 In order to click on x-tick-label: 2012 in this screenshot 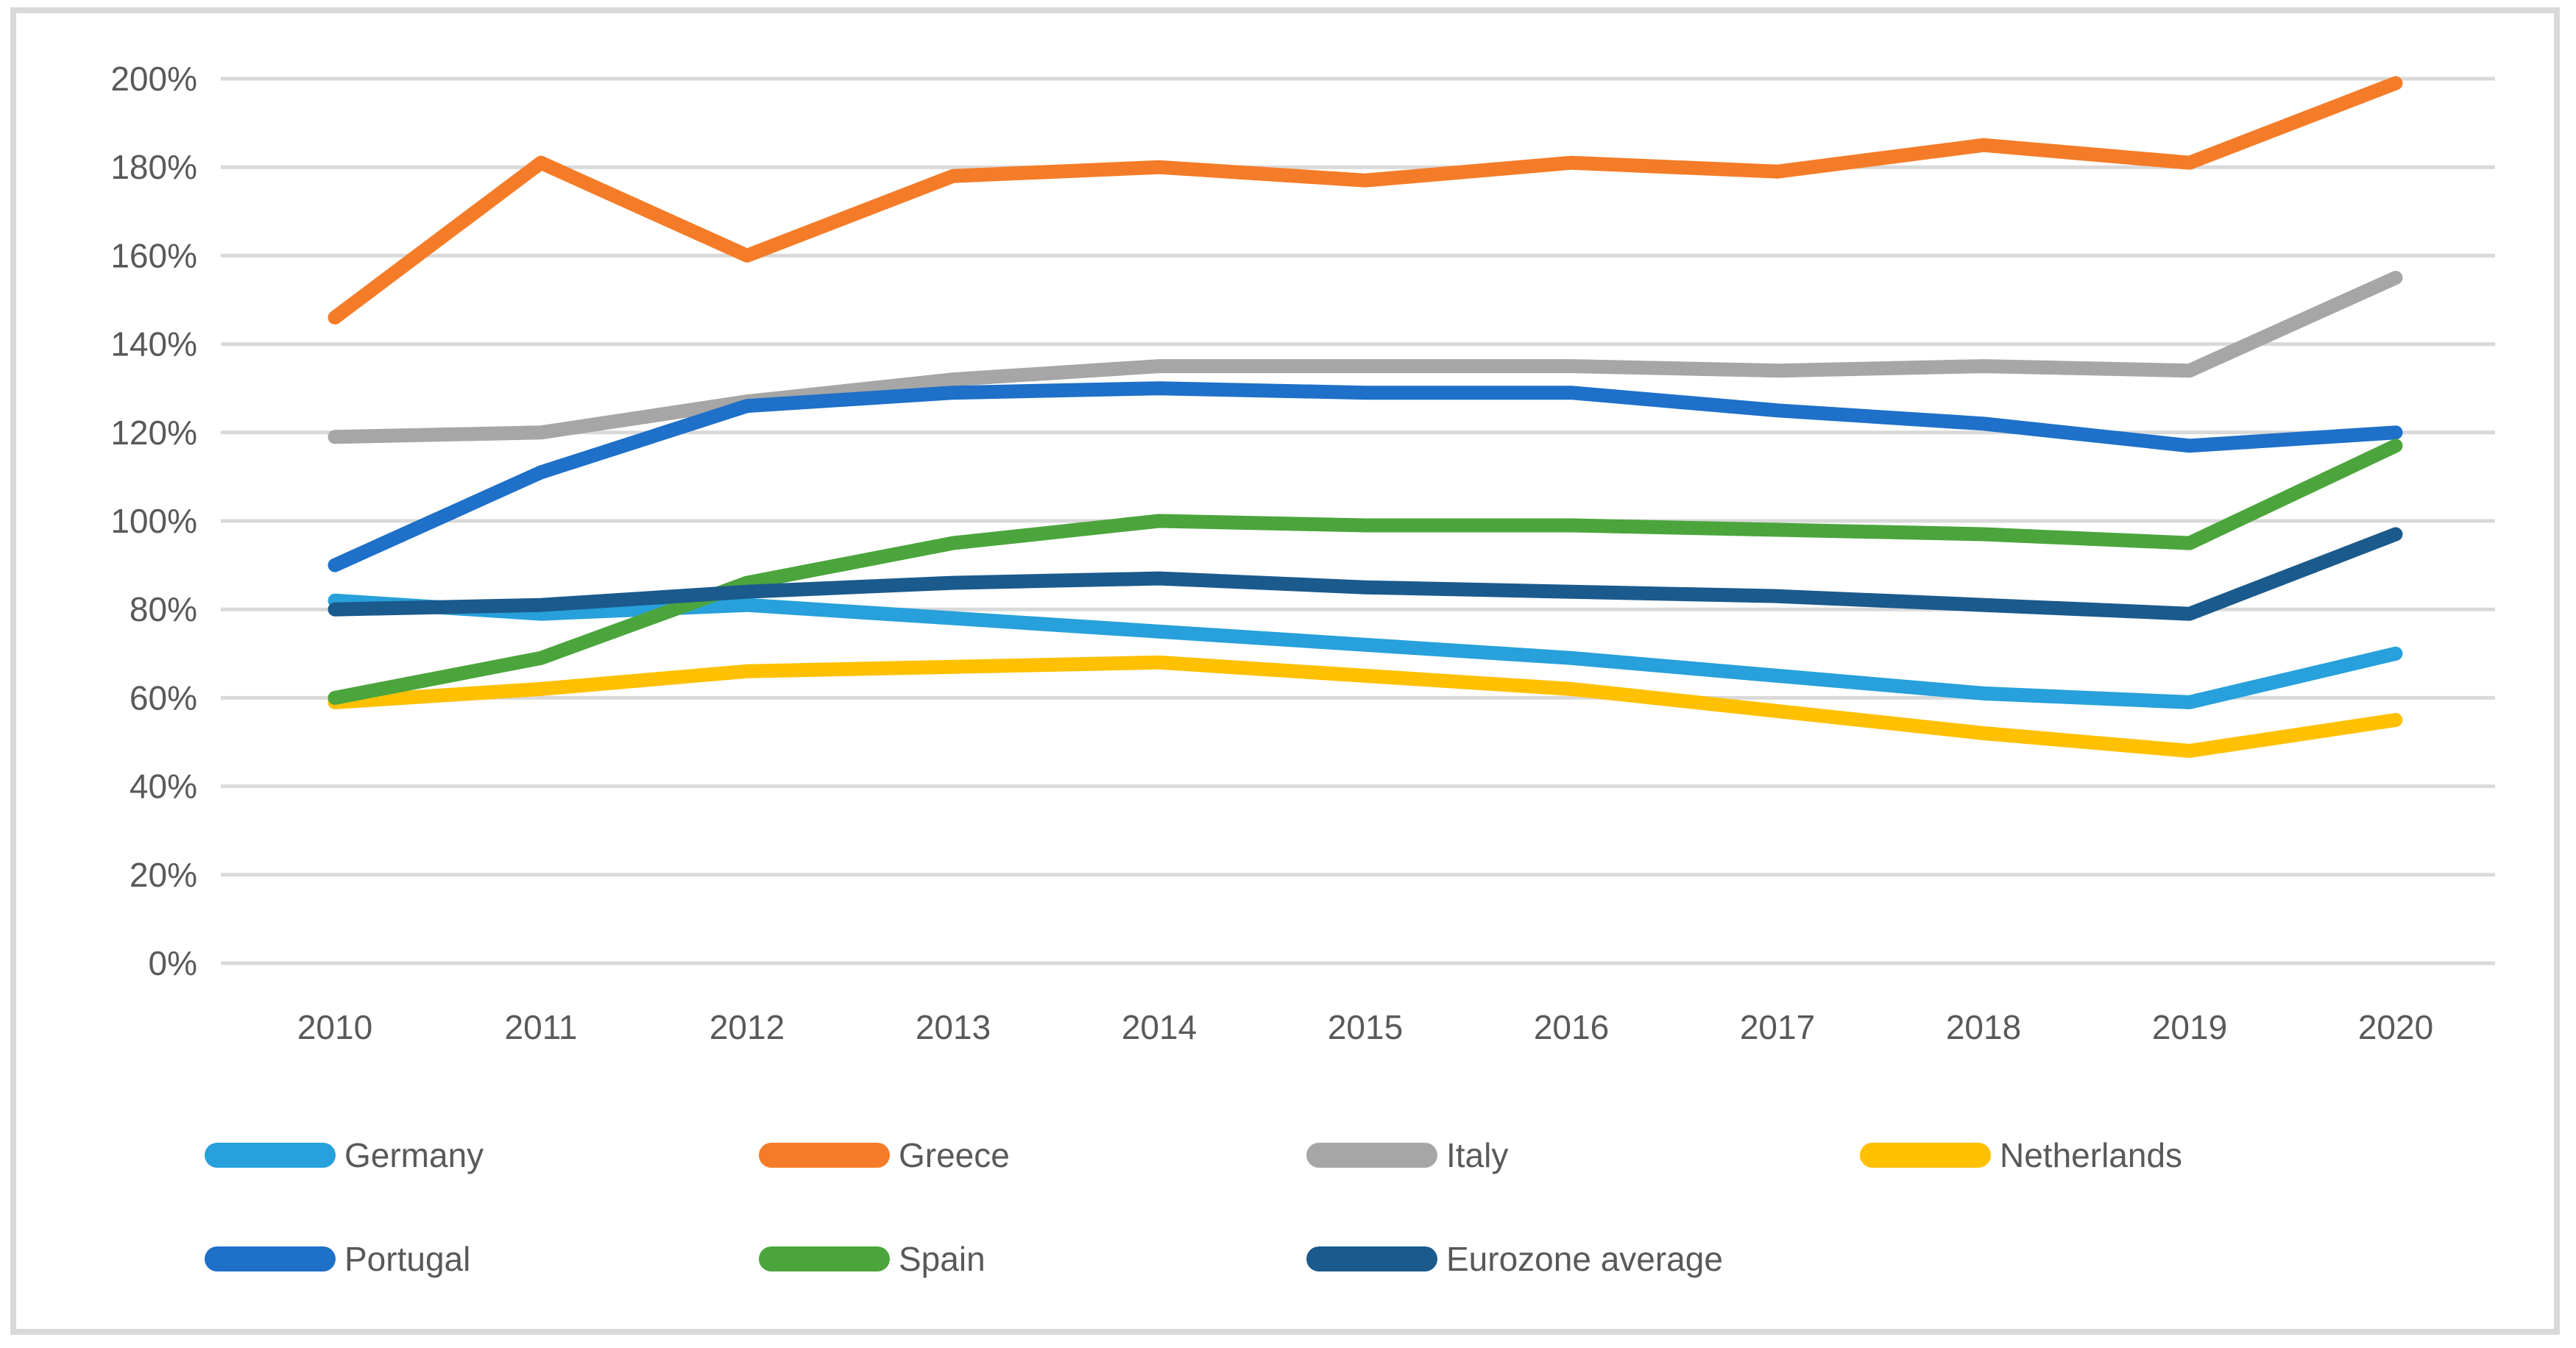, I will do `click(747, 1027)`.